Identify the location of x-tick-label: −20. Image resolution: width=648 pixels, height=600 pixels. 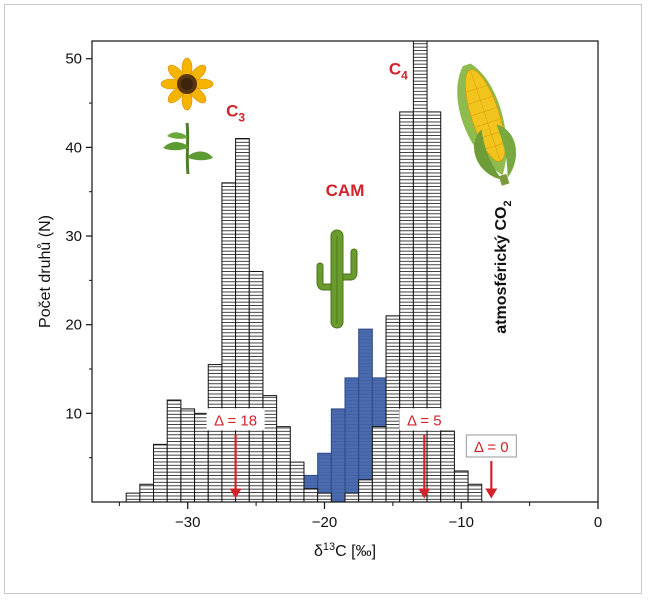
(324, 522).